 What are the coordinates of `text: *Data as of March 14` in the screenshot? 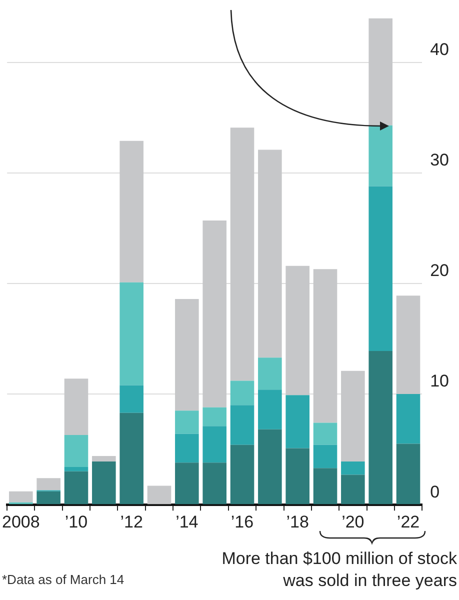 It's located at (63, 579).